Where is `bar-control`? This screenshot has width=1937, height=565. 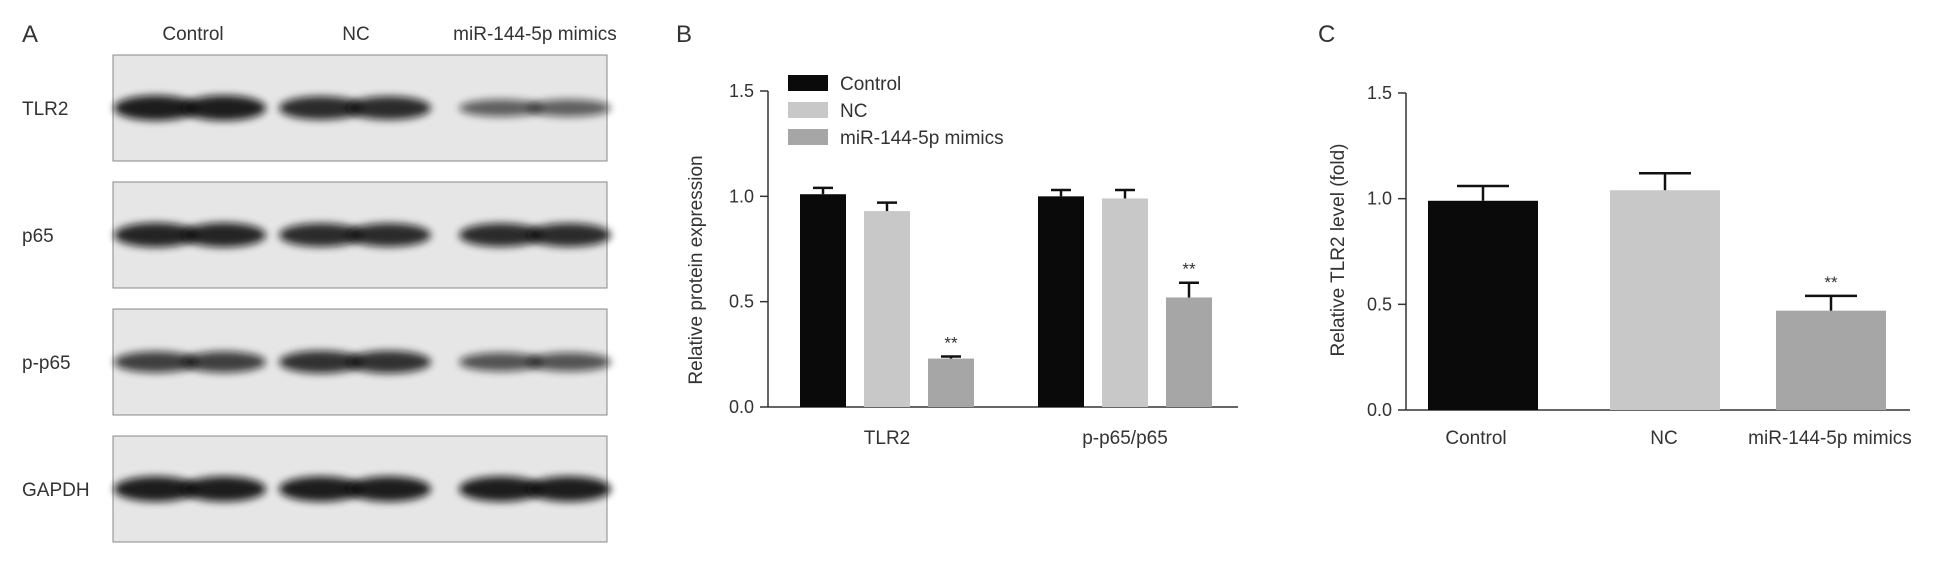
bar-control is located at coordinates (1483, 305).